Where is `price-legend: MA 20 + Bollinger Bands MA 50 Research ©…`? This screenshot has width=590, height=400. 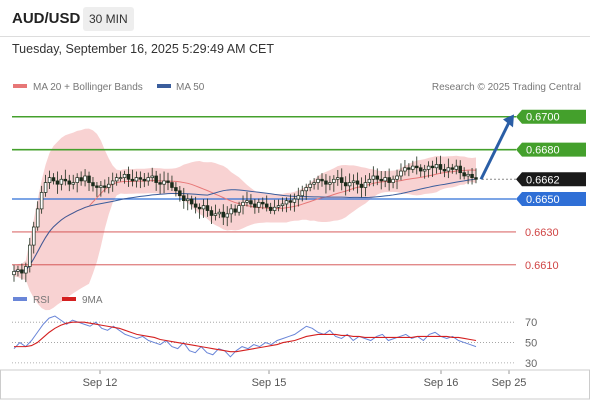
price-legend: MA 20 + Bollinger Bands MA 50 Research ©… is located at coordinates (297, 87).